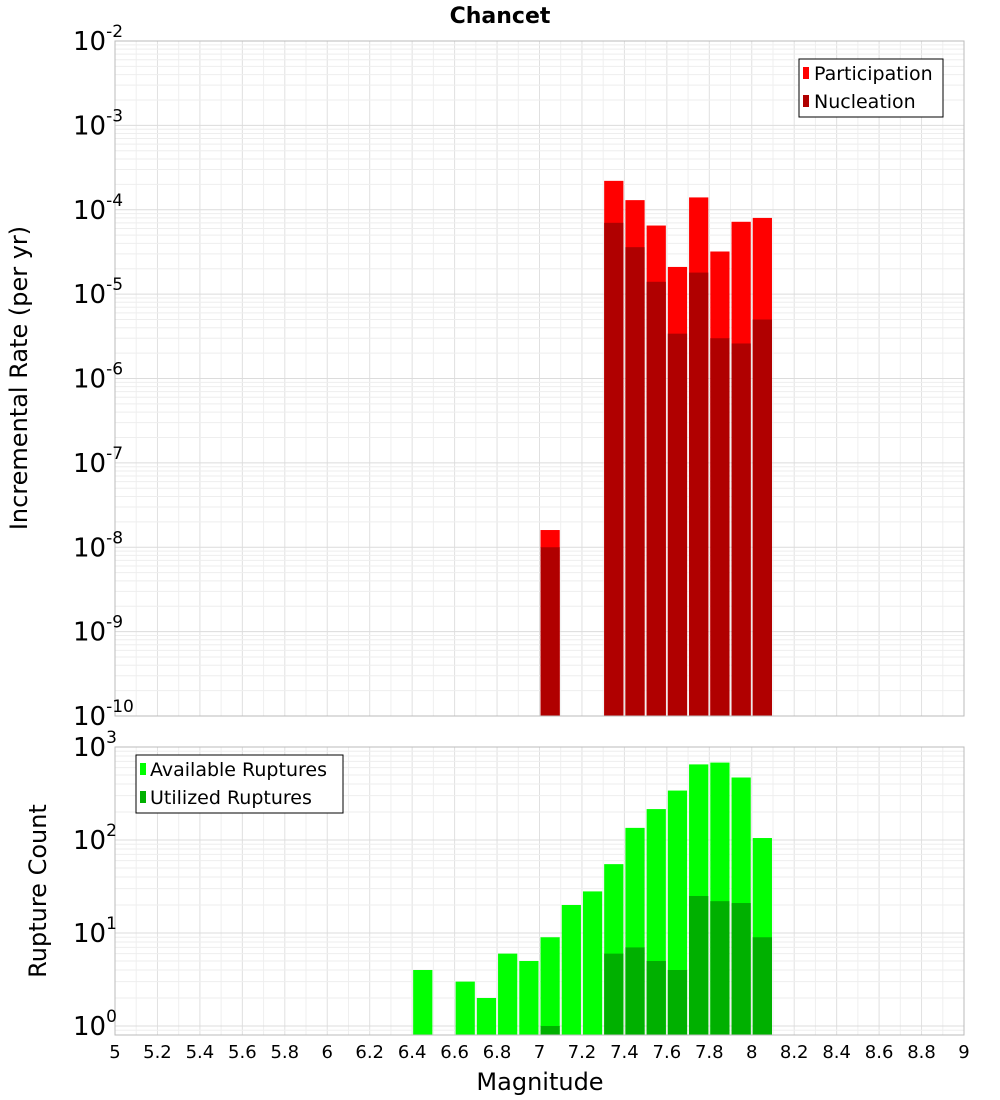 Image resolution: width=1000 pixels, height=1100 pixels. Describe the element at coordinates (200, 1052) in the screenshot. I see `x-tick-label: 5.4` at that location.